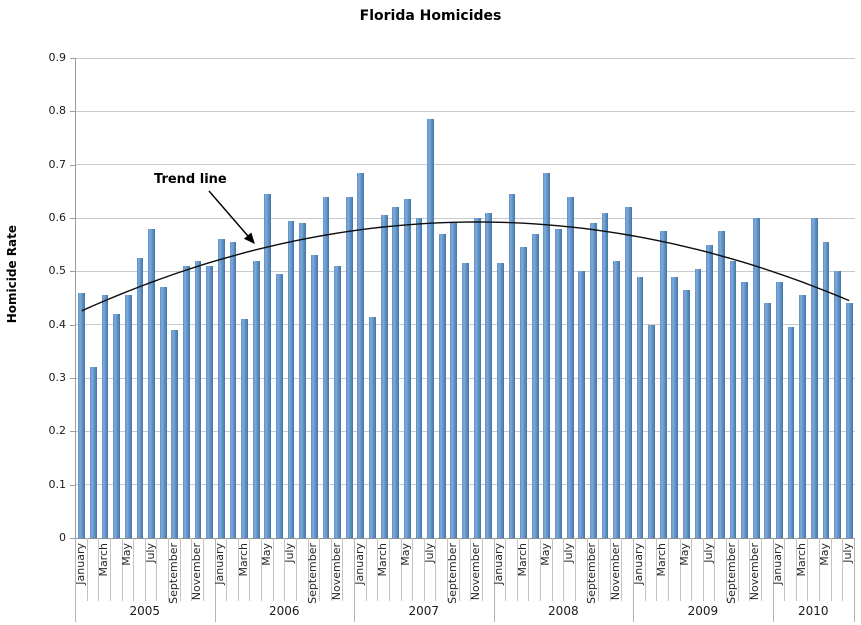 This screenshot has width=861, height=625. Describe the element at coordinates (57, 484) in the screenshot. I see `y-tick-label-0.1: 0.1` at that location.